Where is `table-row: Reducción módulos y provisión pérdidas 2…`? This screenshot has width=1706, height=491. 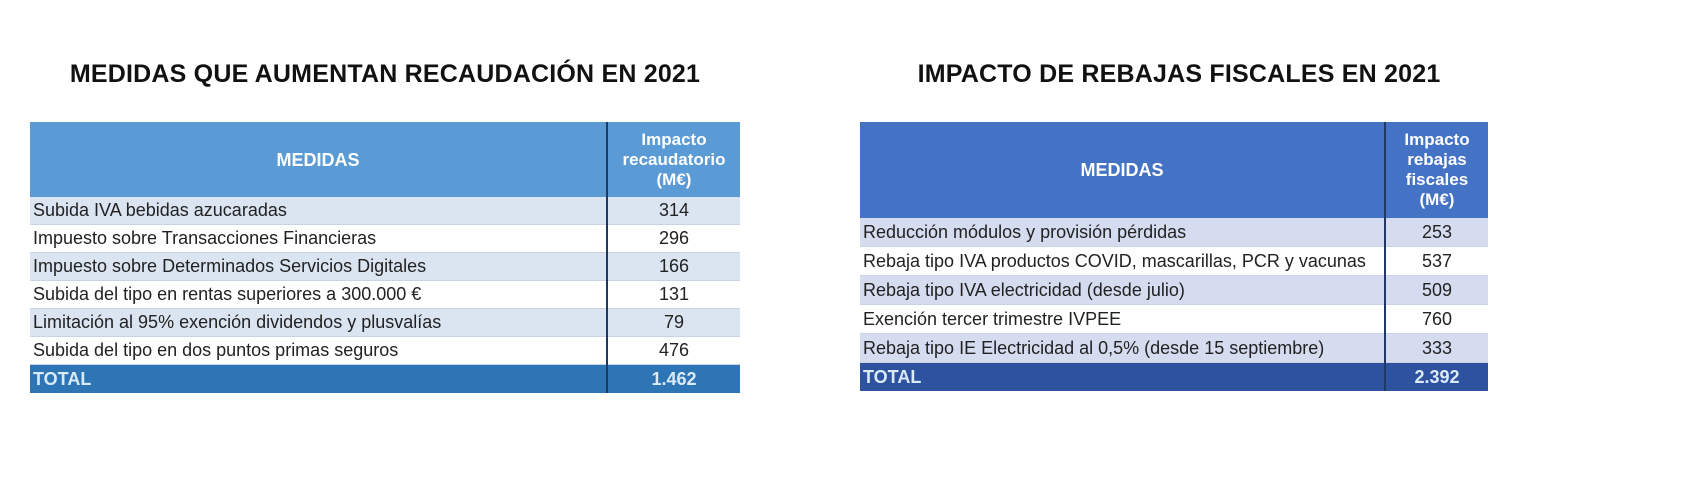 table-row: Reducción módulos y provisión pérdidas 2… is located at coordinates (1174, 232).